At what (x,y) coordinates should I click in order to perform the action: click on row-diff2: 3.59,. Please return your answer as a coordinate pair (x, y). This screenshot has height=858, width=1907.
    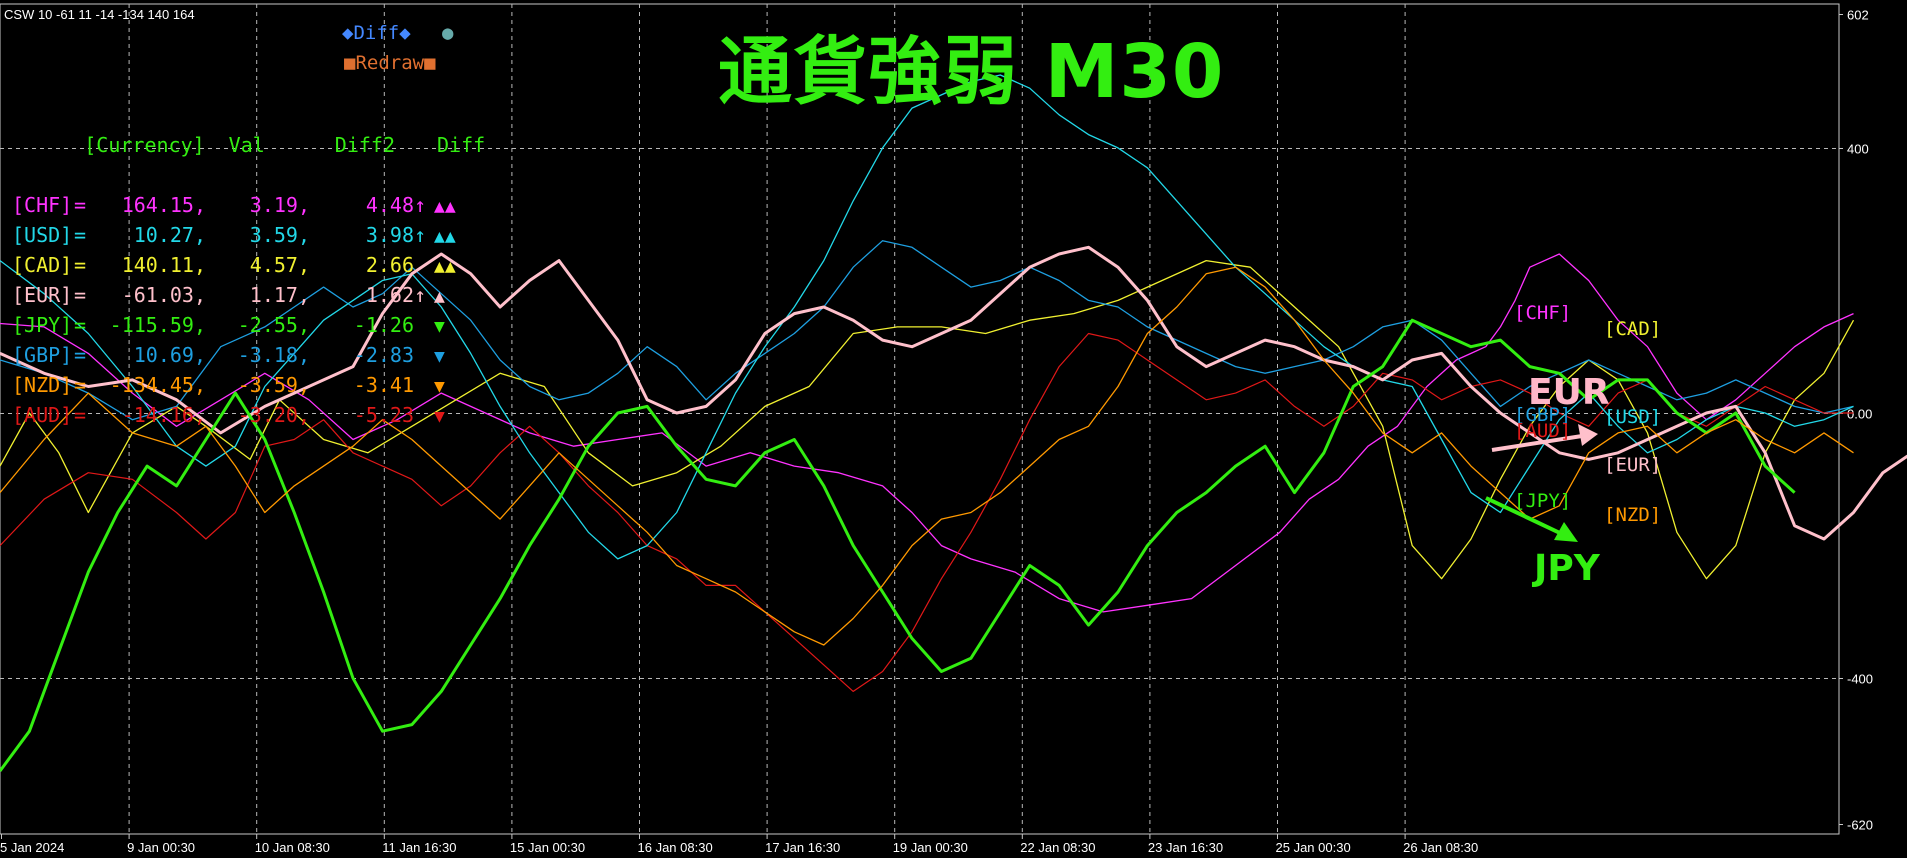
    Looking at the image, I should click on (279, 235).